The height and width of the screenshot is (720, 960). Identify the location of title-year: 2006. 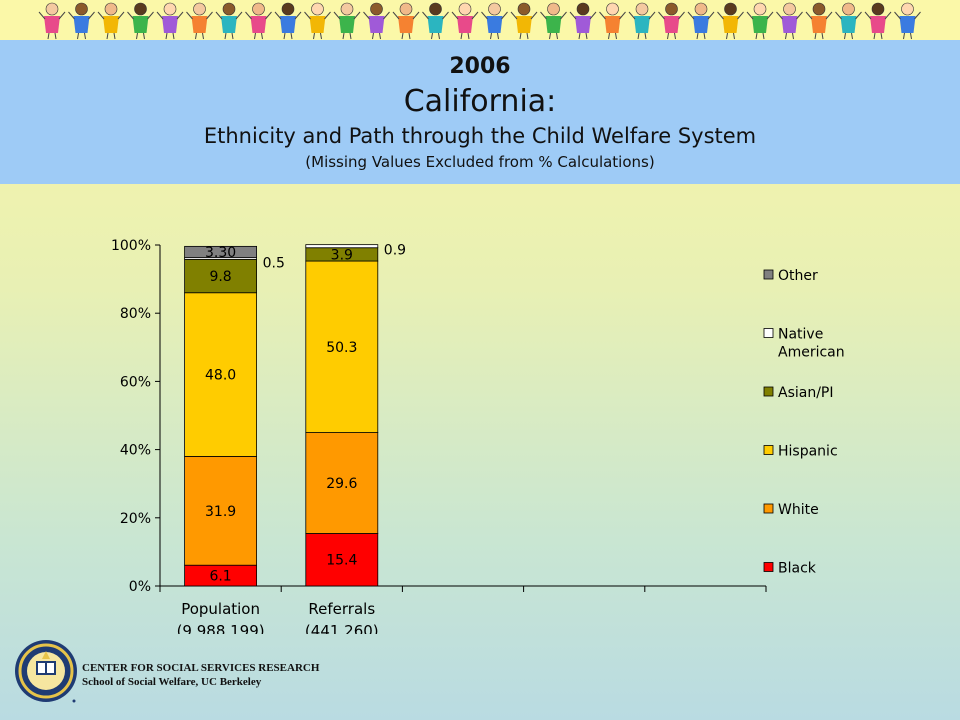
(480, 66).